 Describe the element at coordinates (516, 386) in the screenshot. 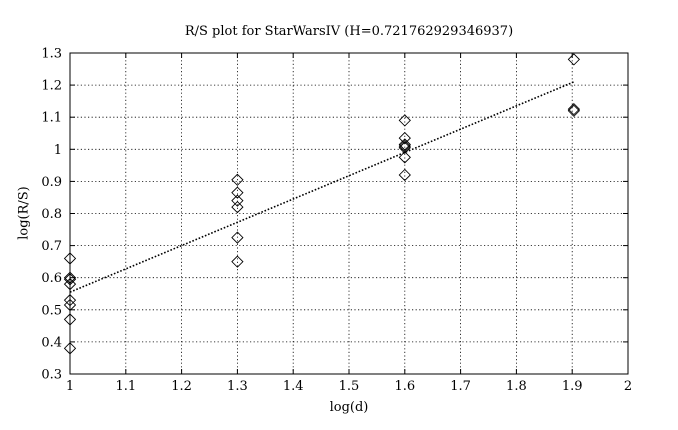

I see `x-tick-label: 1.8` at that location.